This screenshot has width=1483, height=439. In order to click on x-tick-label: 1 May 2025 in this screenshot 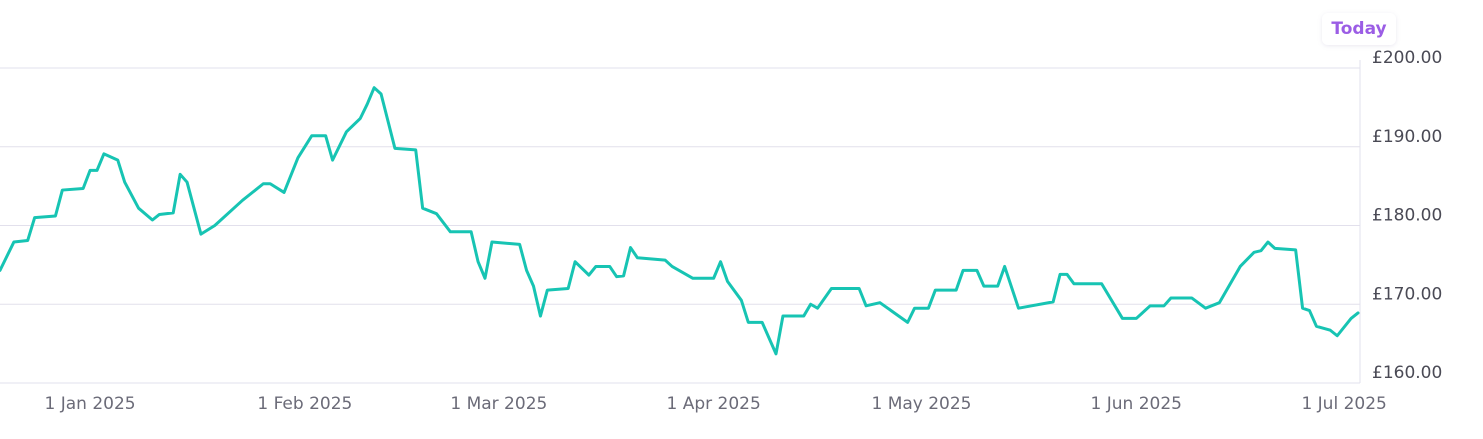, I will do `click(921, 404)`.